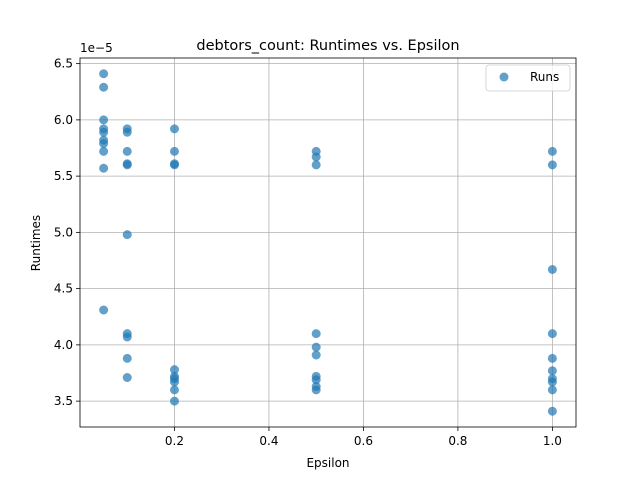  What do you see at coordinates (96, 48) in the screenshot?
I see `y-axis-offset-label: 1e−5` at bounding box center [96, 48].